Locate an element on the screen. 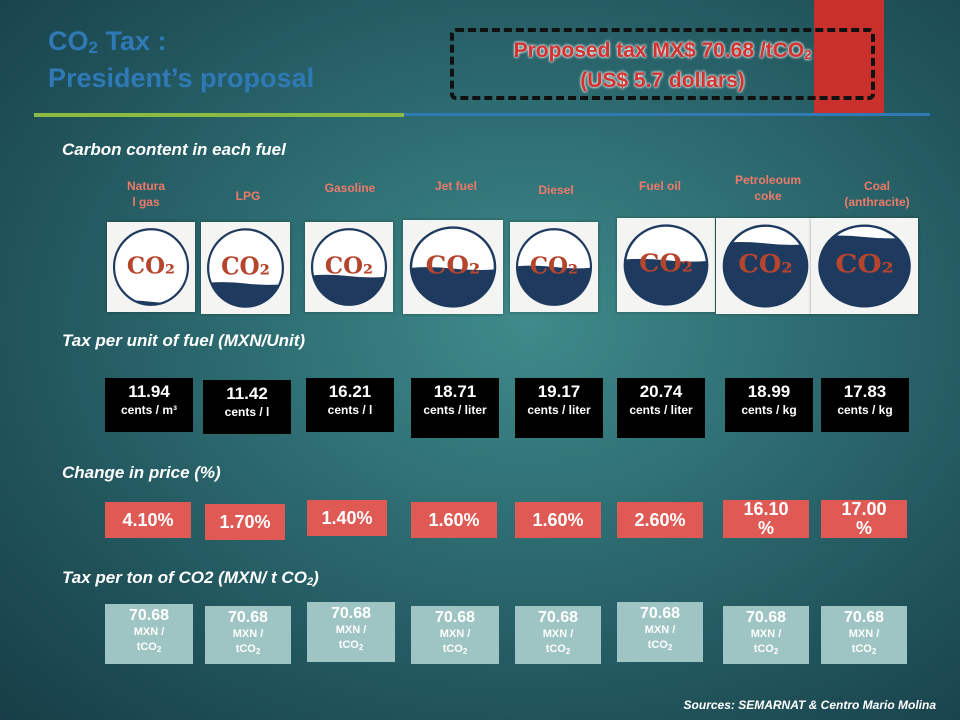  fuel-name-label: Natura l gas is located at coordinates (145, 194).